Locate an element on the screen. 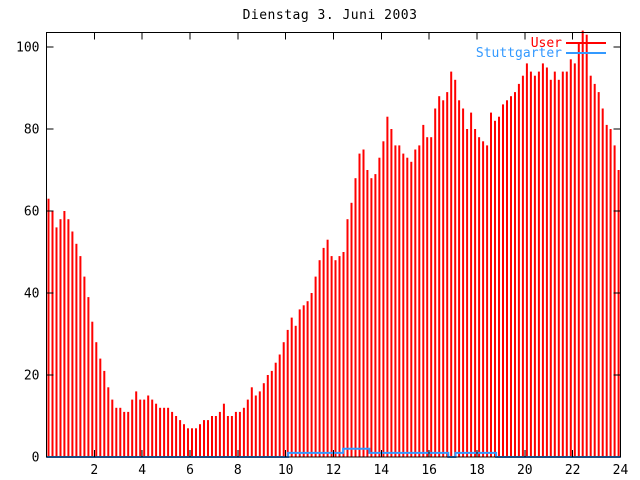  x-tick-label: 8 is located at coordinates (238, 470).